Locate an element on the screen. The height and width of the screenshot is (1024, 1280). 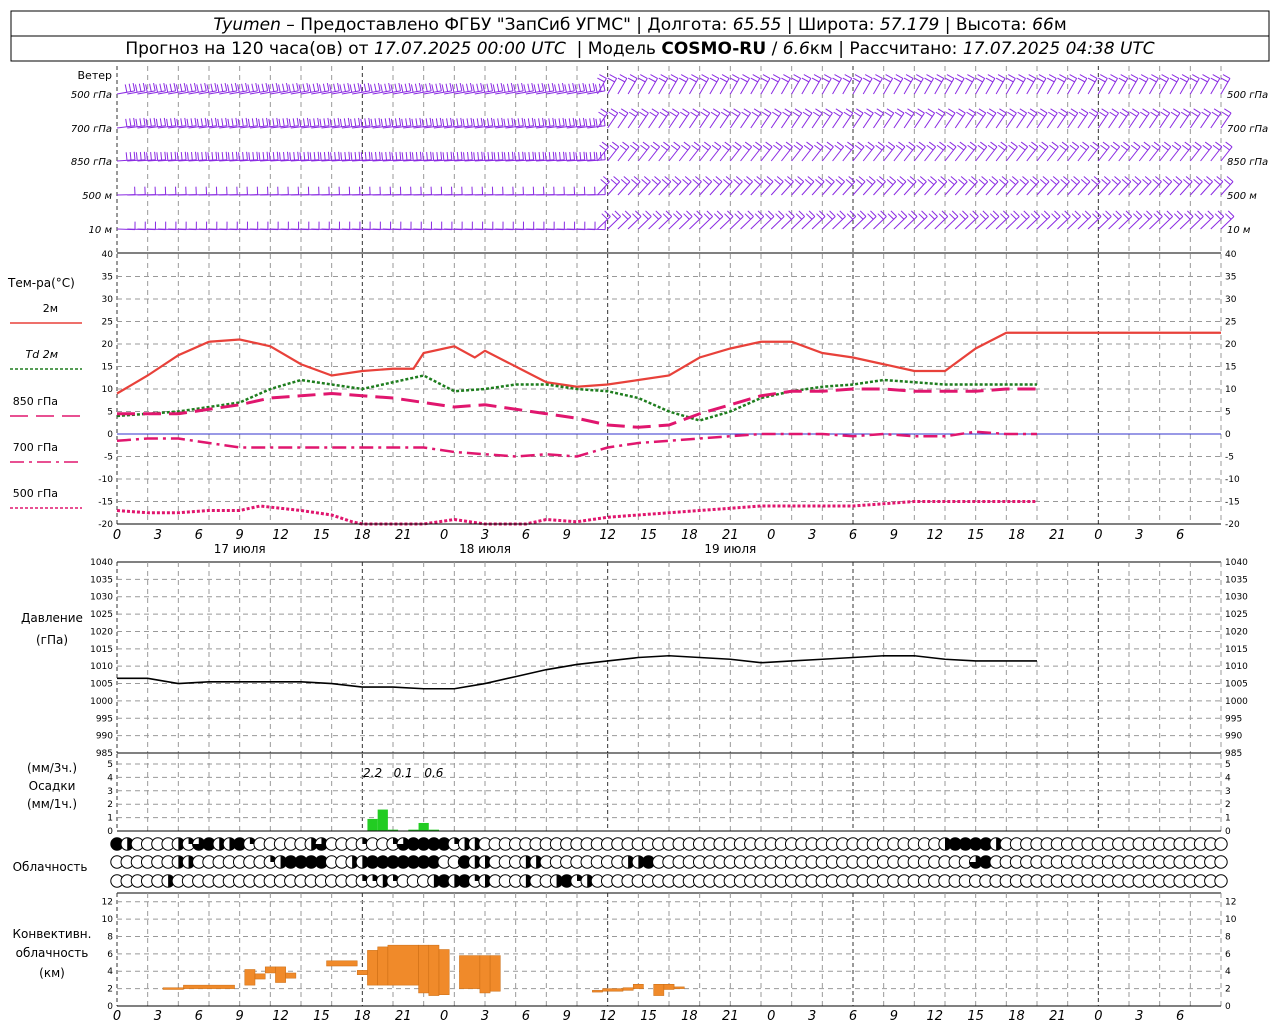
y-tick-label-left: 1000 is located at coordinates (101, 702).